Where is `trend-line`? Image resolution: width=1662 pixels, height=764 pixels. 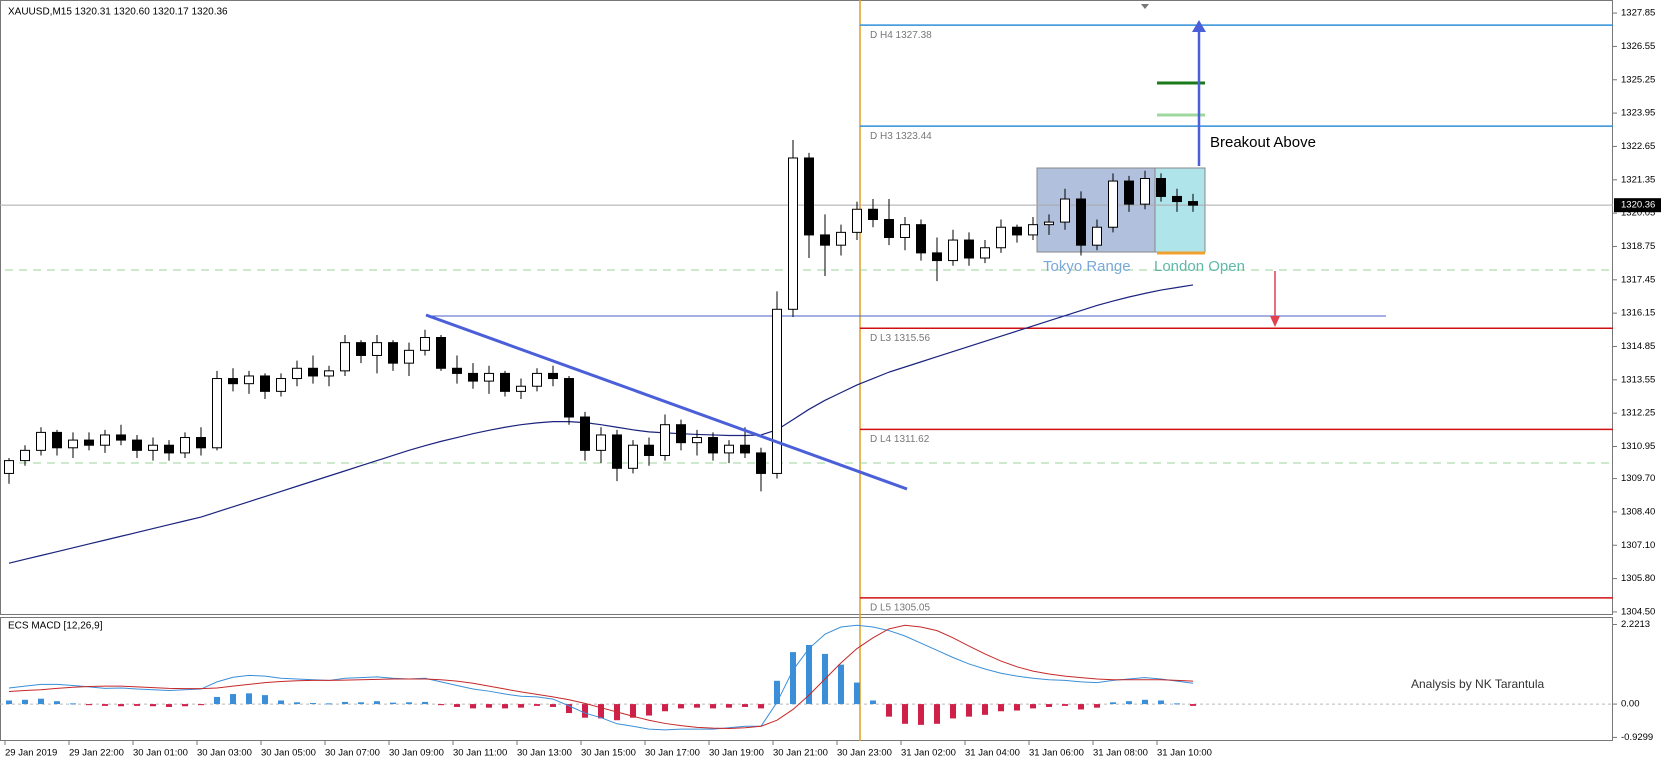
trend-line is located at coordinates (666, 402).